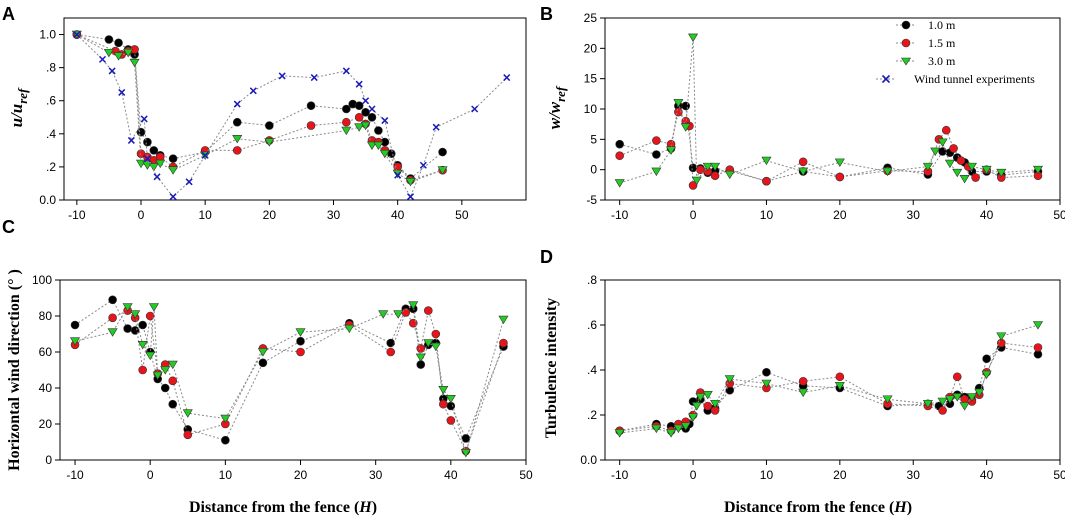  What do you see at coordinates (593, 170) in the screenshot?
I see `panel-b-ytick-label: 0` at bounding box center [593, 170].